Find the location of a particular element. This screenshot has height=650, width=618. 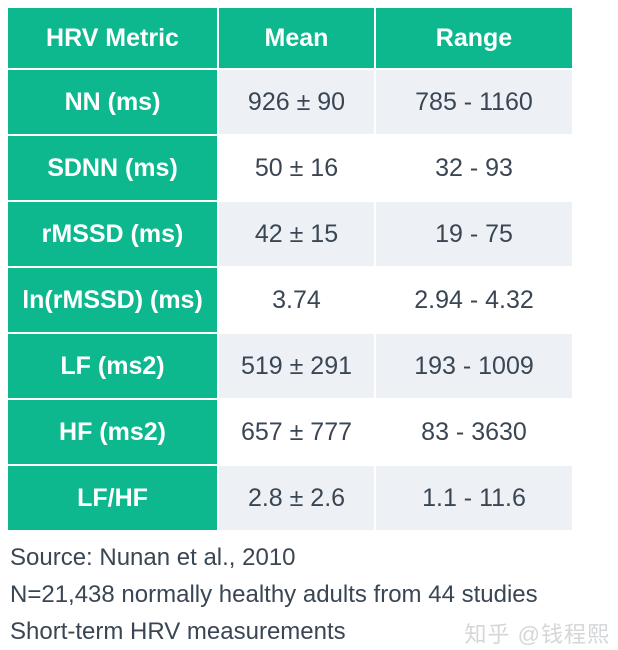

range-value: 2.94 - 4.32 is located at coordinates (474, 300).